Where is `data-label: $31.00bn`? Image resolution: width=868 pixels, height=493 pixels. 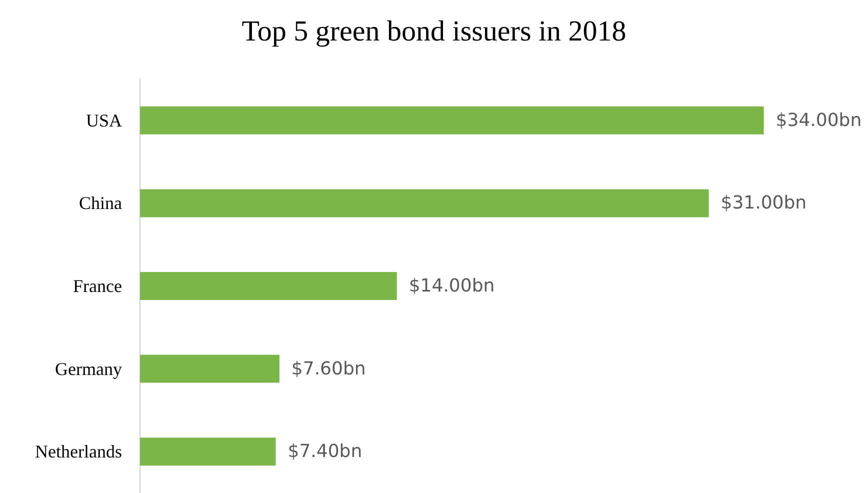
data-label: $31.00bn is located at coordinates (763, 203).